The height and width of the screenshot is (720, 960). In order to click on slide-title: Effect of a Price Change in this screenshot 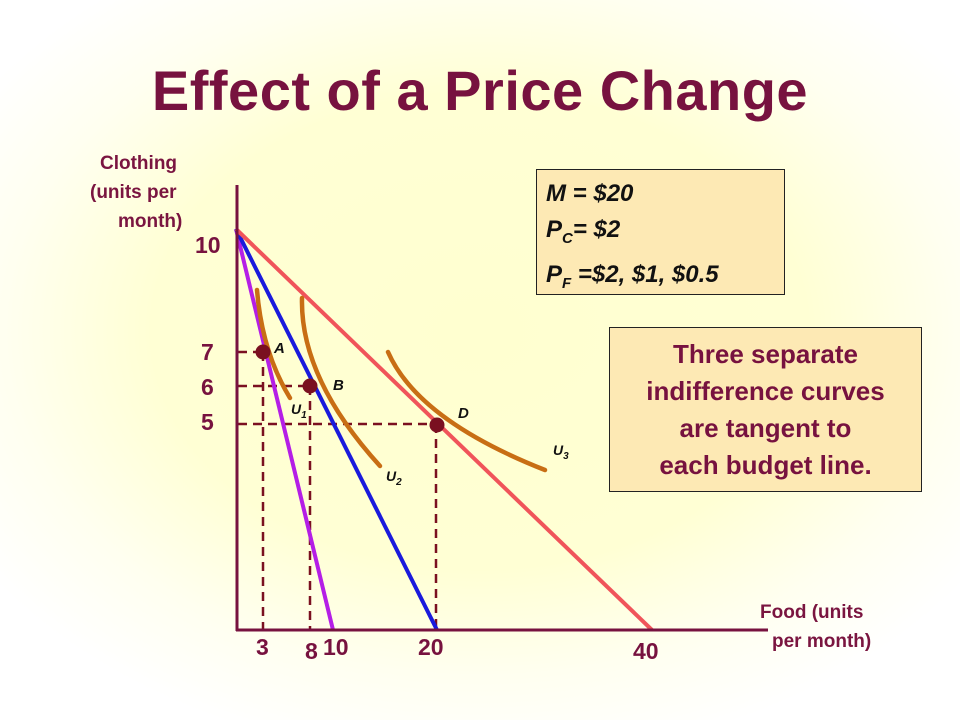, I will do `click(480, 90)`.